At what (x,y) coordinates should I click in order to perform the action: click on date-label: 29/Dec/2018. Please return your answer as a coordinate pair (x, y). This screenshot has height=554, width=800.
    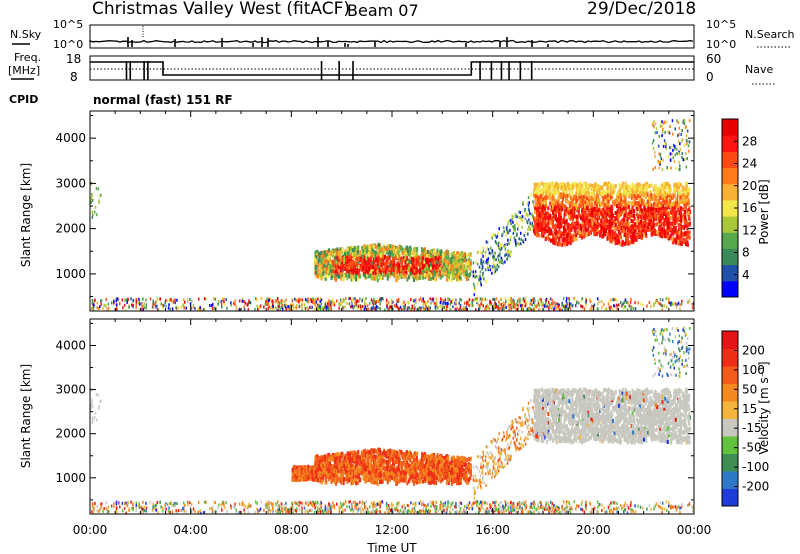
    Looking at the image, I should click on (641, 9).